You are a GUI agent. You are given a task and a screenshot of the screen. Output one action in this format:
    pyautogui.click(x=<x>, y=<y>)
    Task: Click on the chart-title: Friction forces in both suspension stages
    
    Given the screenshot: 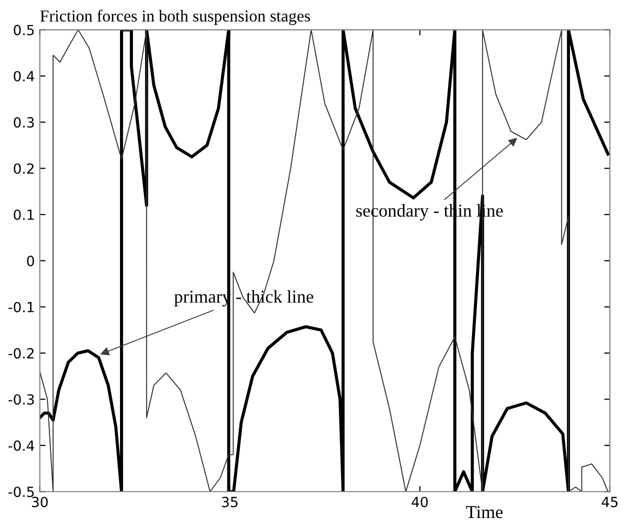 What is the action you would take?
    pyautogui.click(x=175, y=18)
    